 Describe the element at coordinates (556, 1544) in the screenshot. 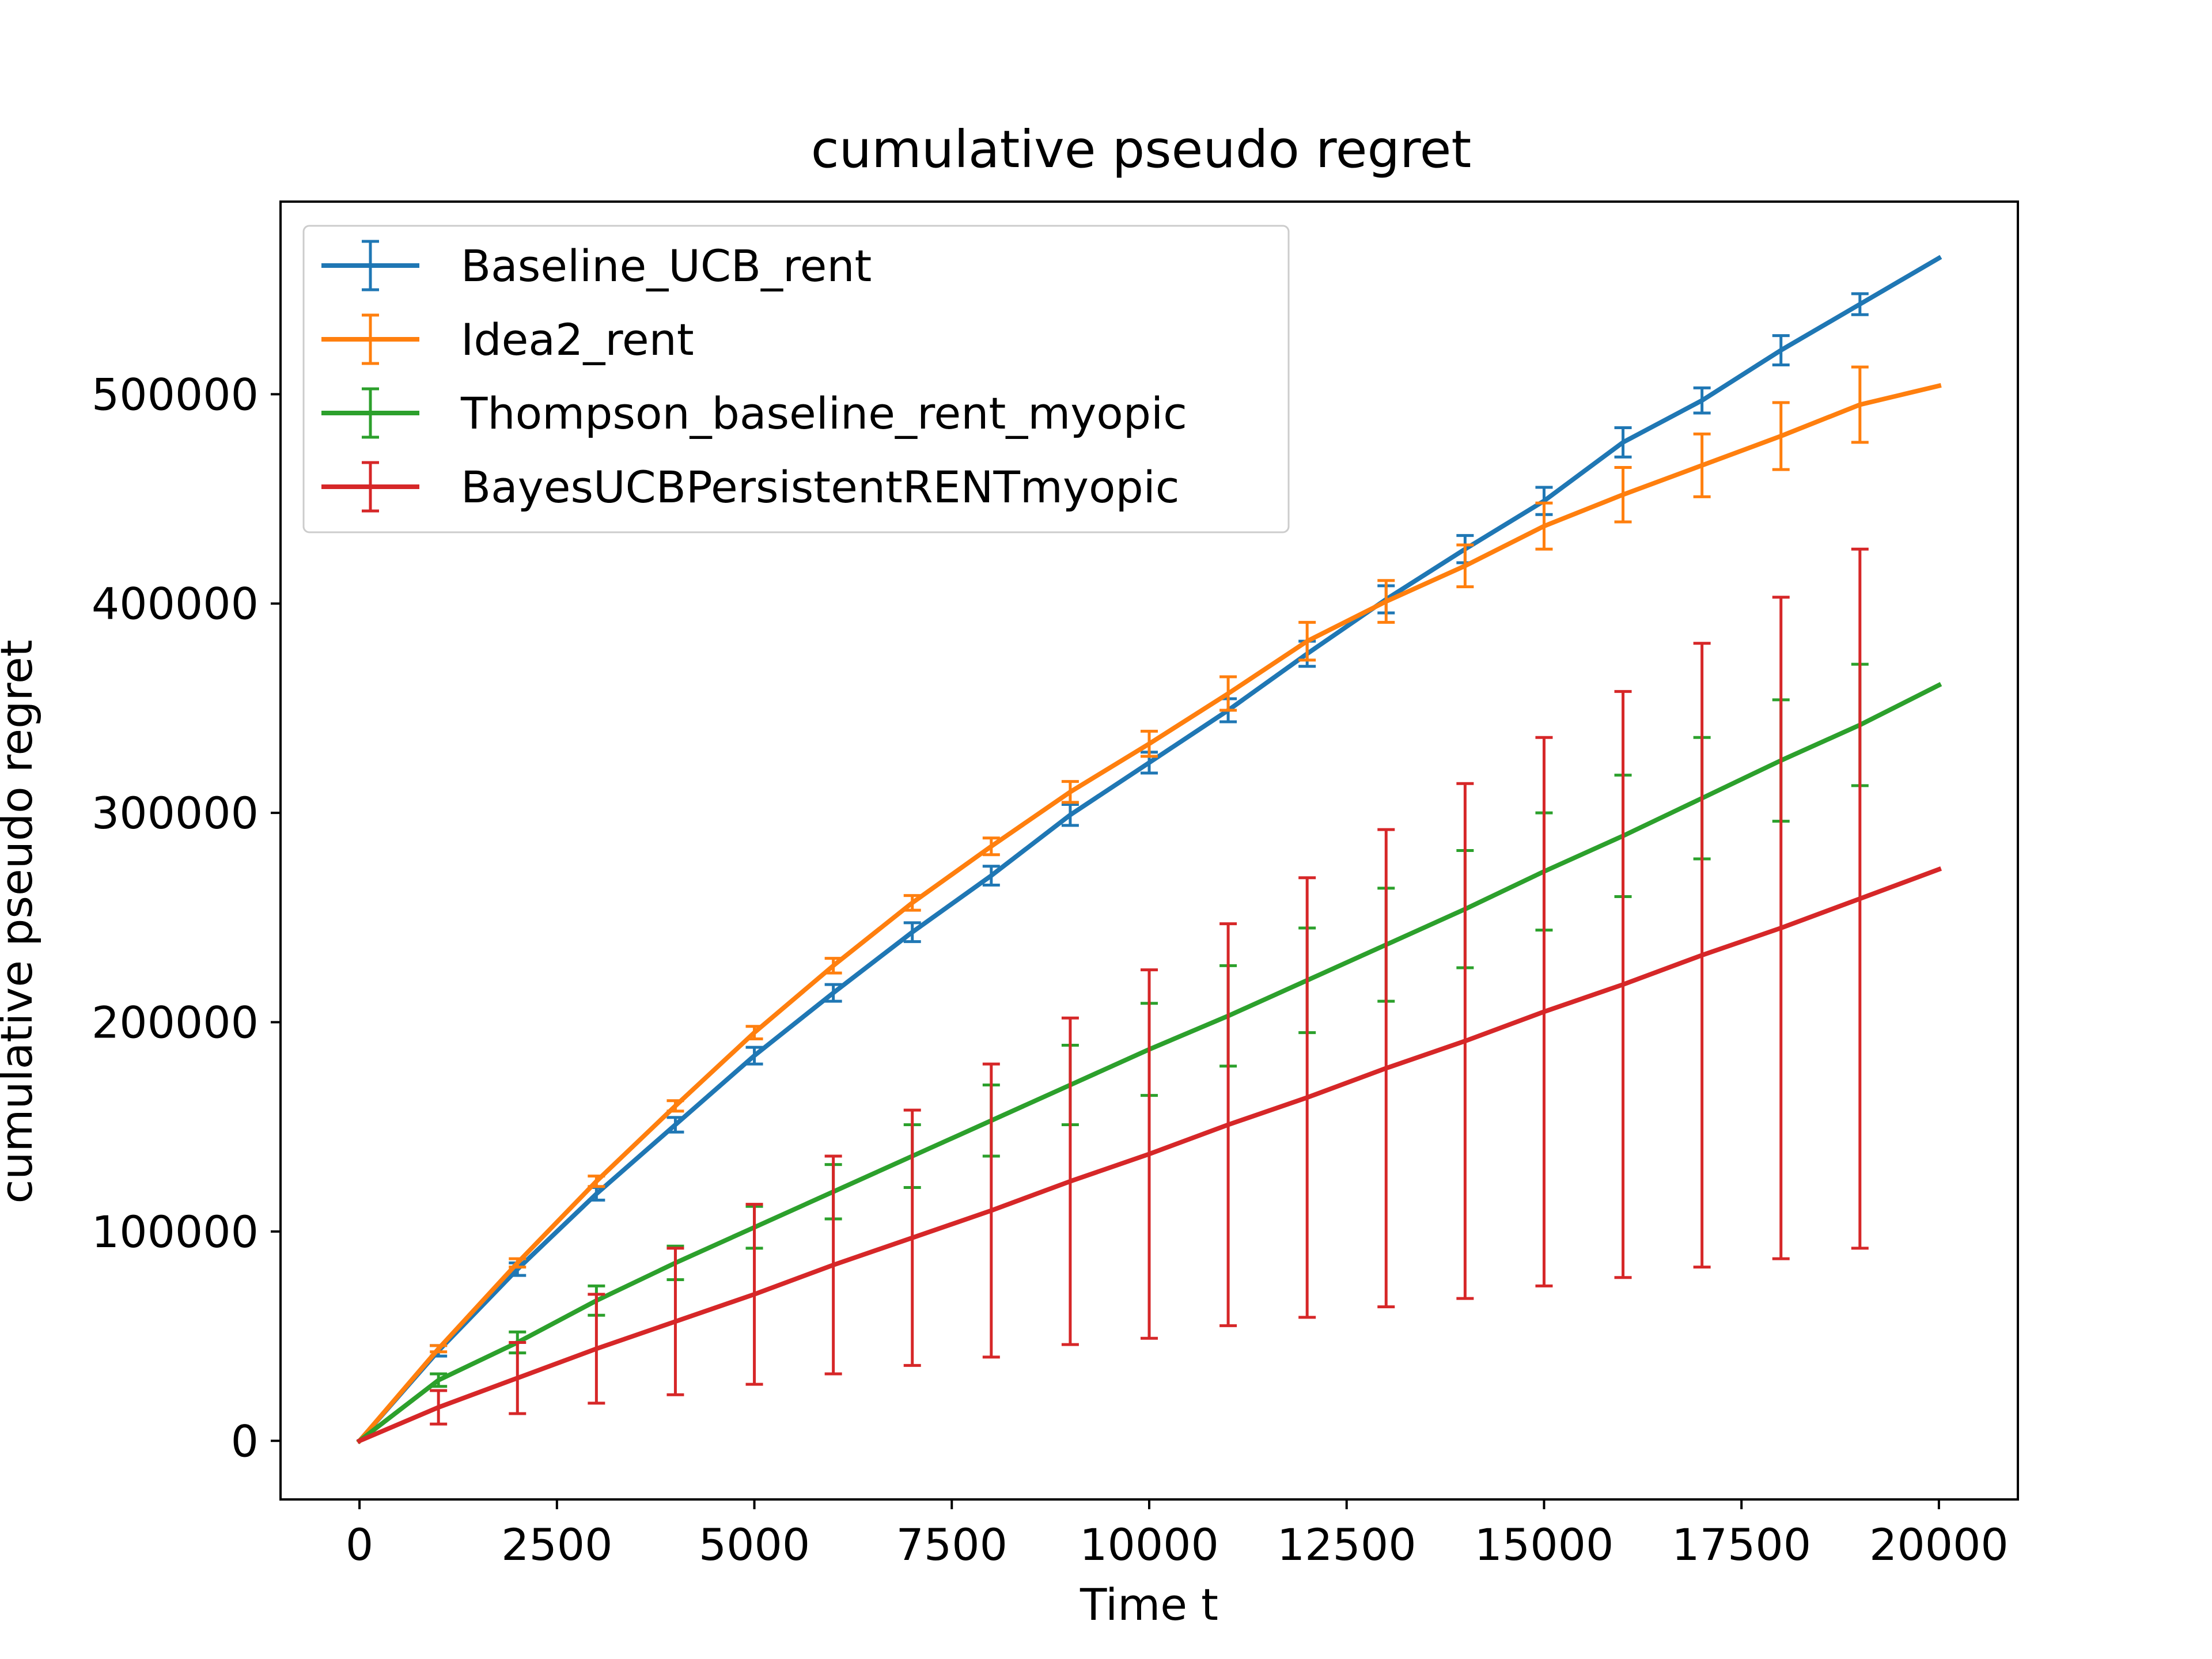

I see `x-tick-label: 2500` at that location.